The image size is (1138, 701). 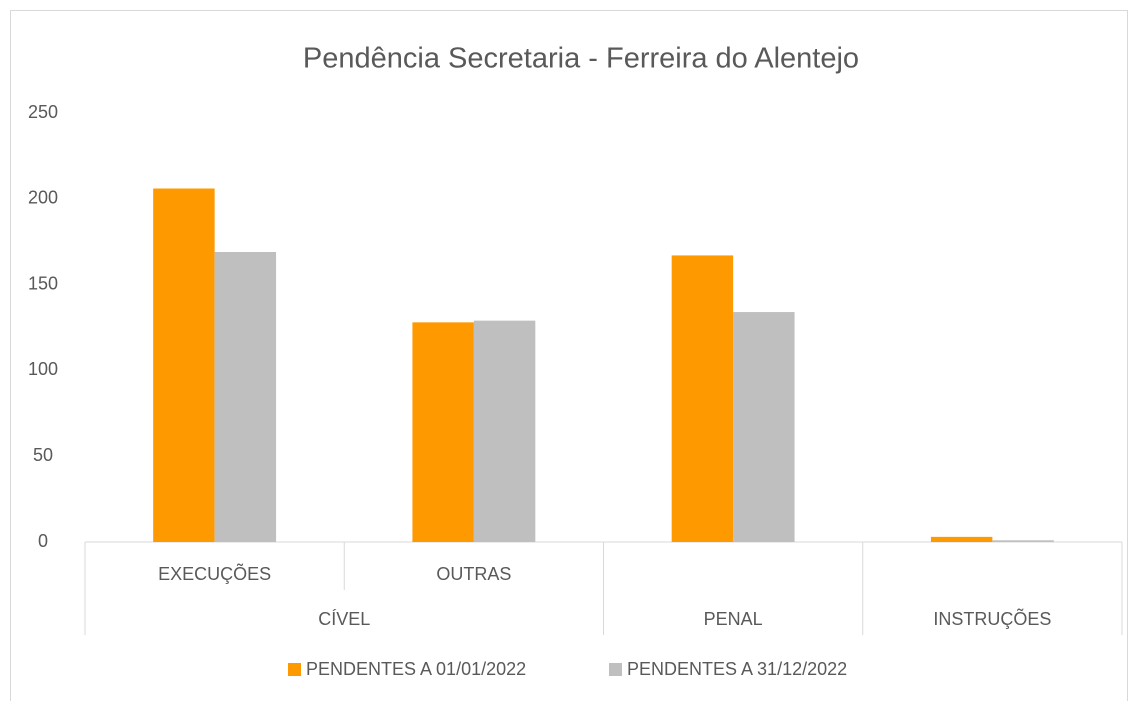 I want to click on x-tick-label: EXECUÇÕES, so click(x=214, y=573).